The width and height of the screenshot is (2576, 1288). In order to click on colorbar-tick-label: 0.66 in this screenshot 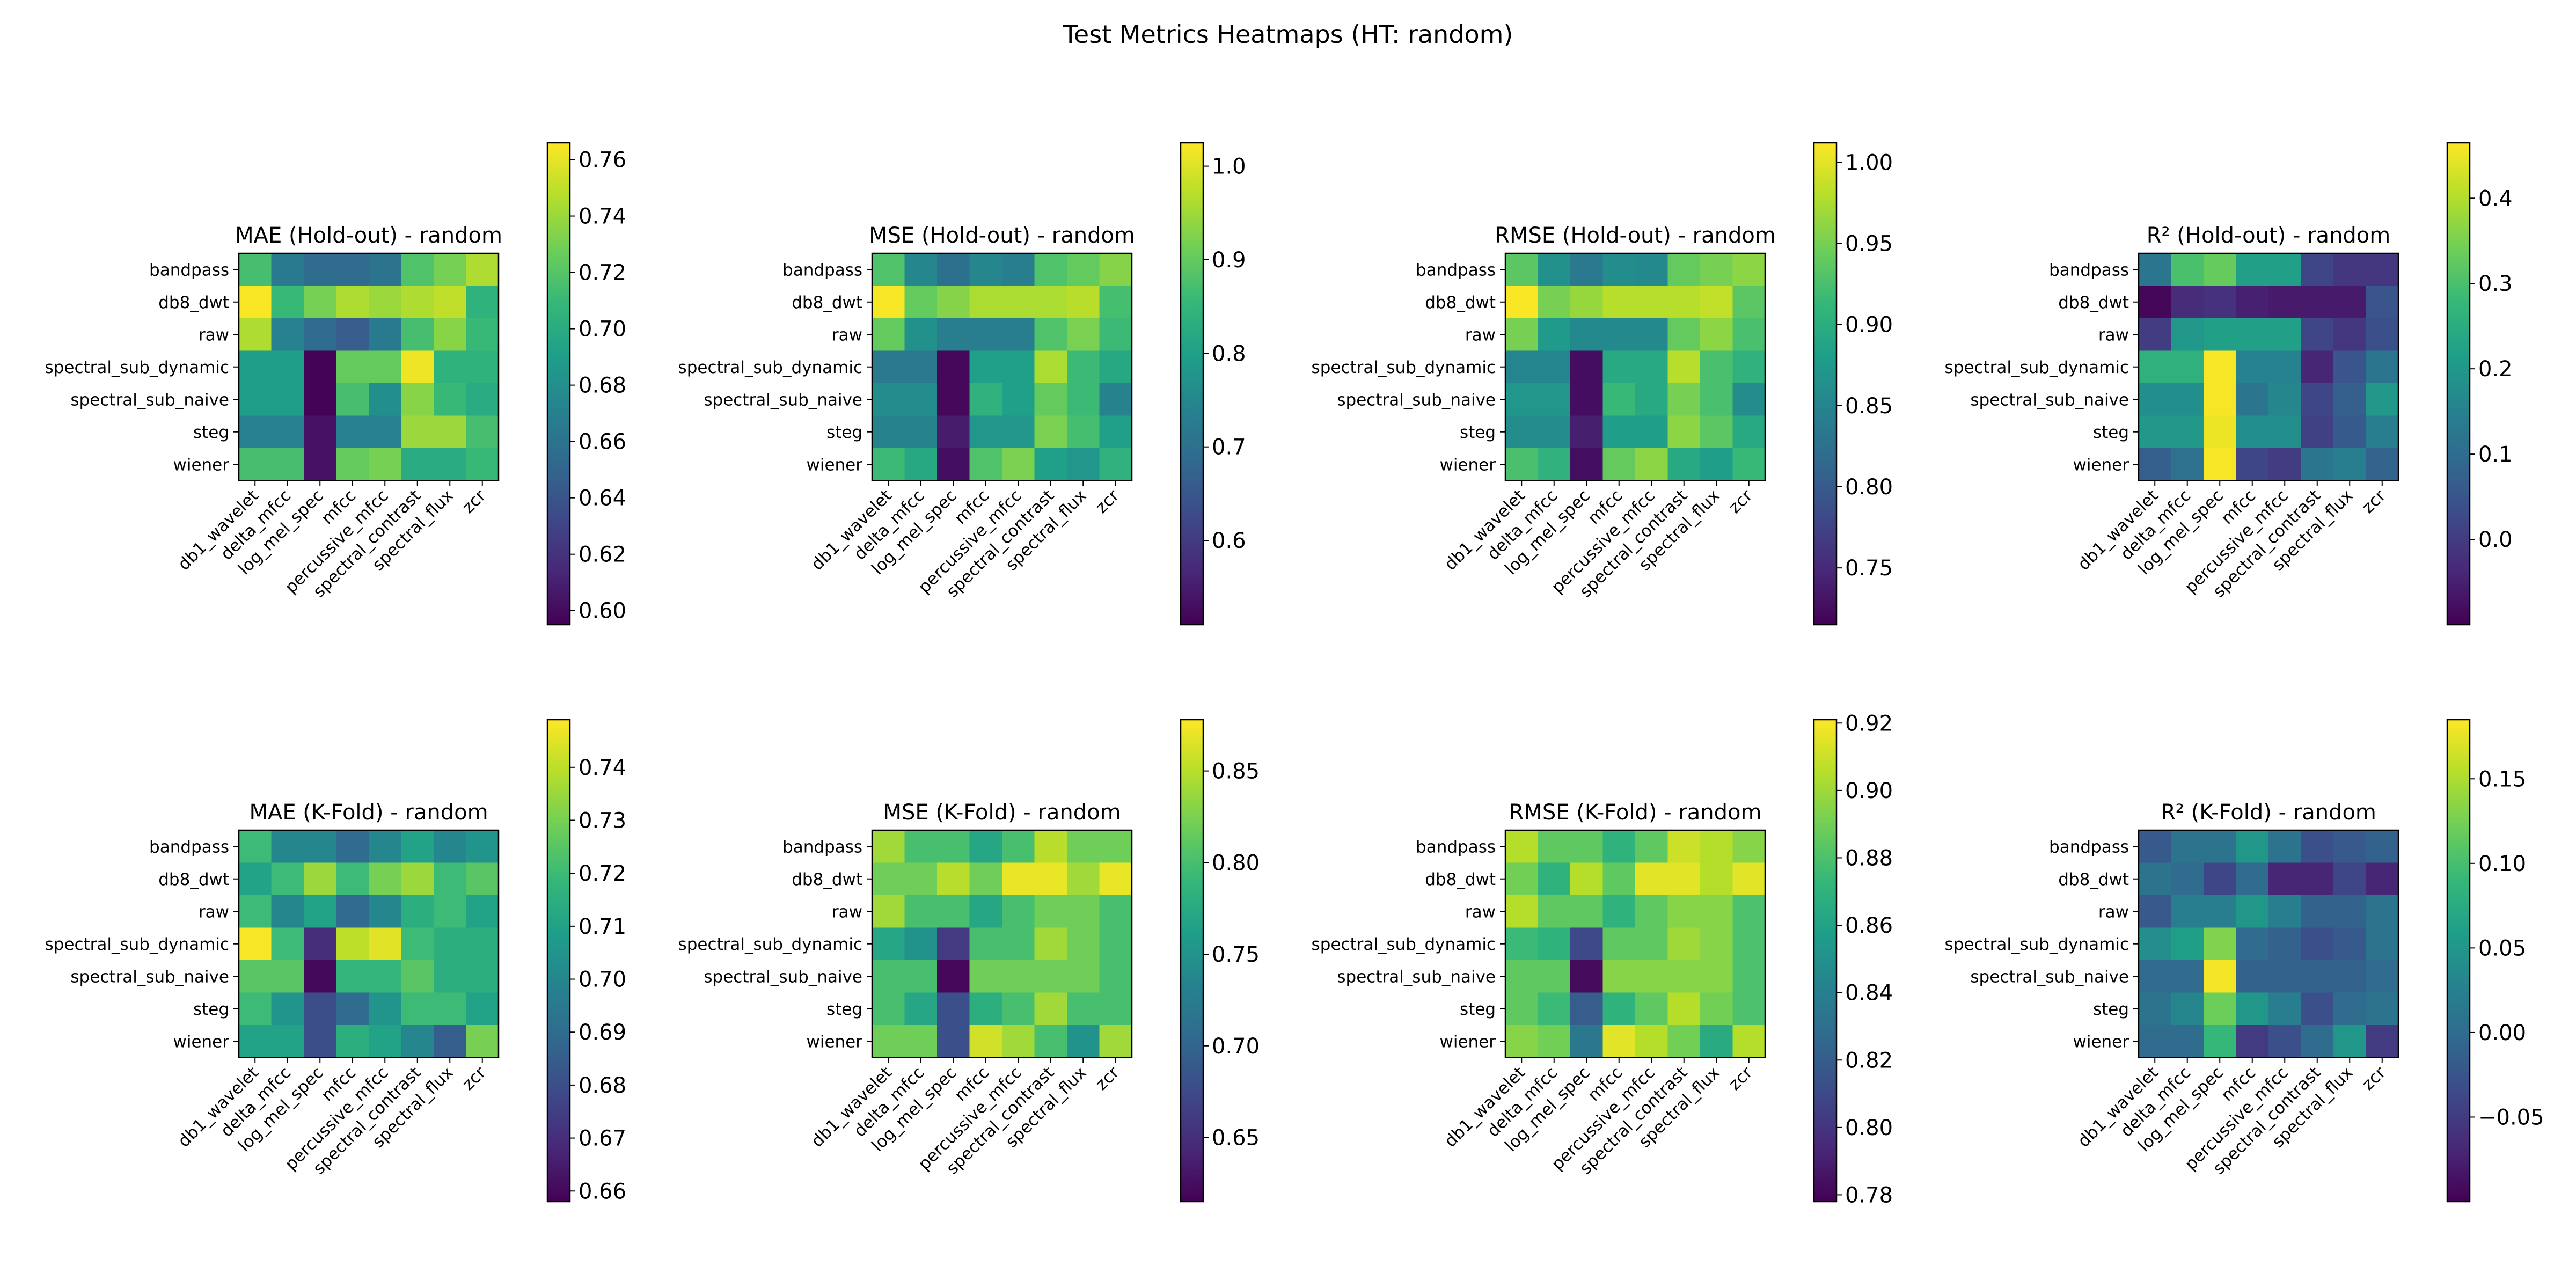, I will do `click(602, 1191)`.